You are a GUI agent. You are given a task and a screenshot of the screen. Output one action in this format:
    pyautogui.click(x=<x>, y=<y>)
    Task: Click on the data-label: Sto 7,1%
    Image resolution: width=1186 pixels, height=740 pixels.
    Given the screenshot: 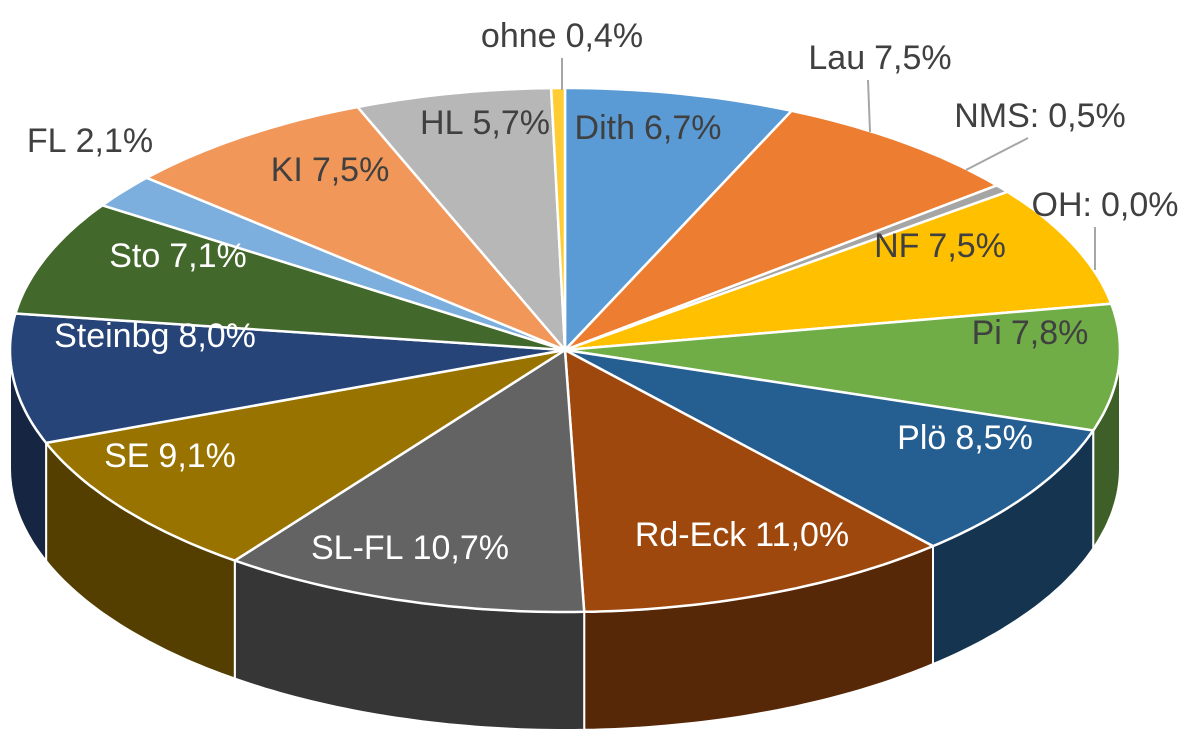 What is the action you would take?
    pyautogui.click(x=178, y=256)
    